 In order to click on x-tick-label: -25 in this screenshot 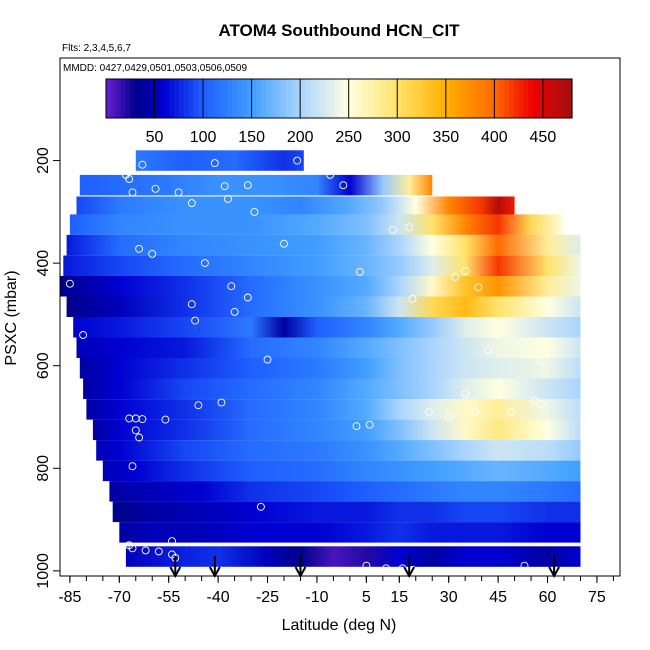, I will do `click(267, 597)`.